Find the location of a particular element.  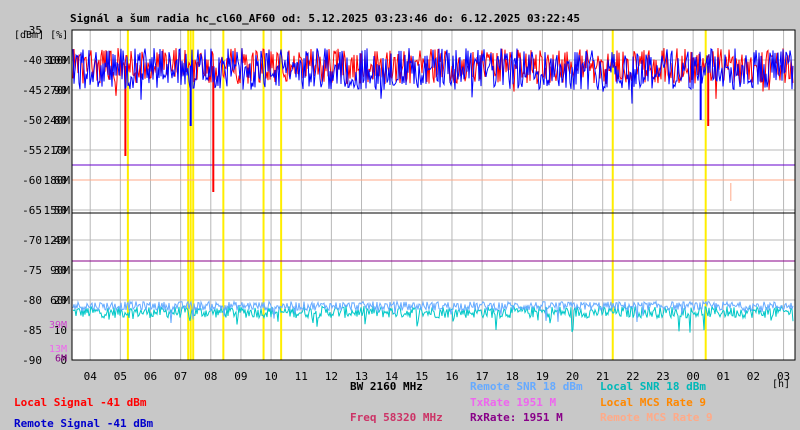

y-tick-pct: 0 is located at coordinates (63, 360).